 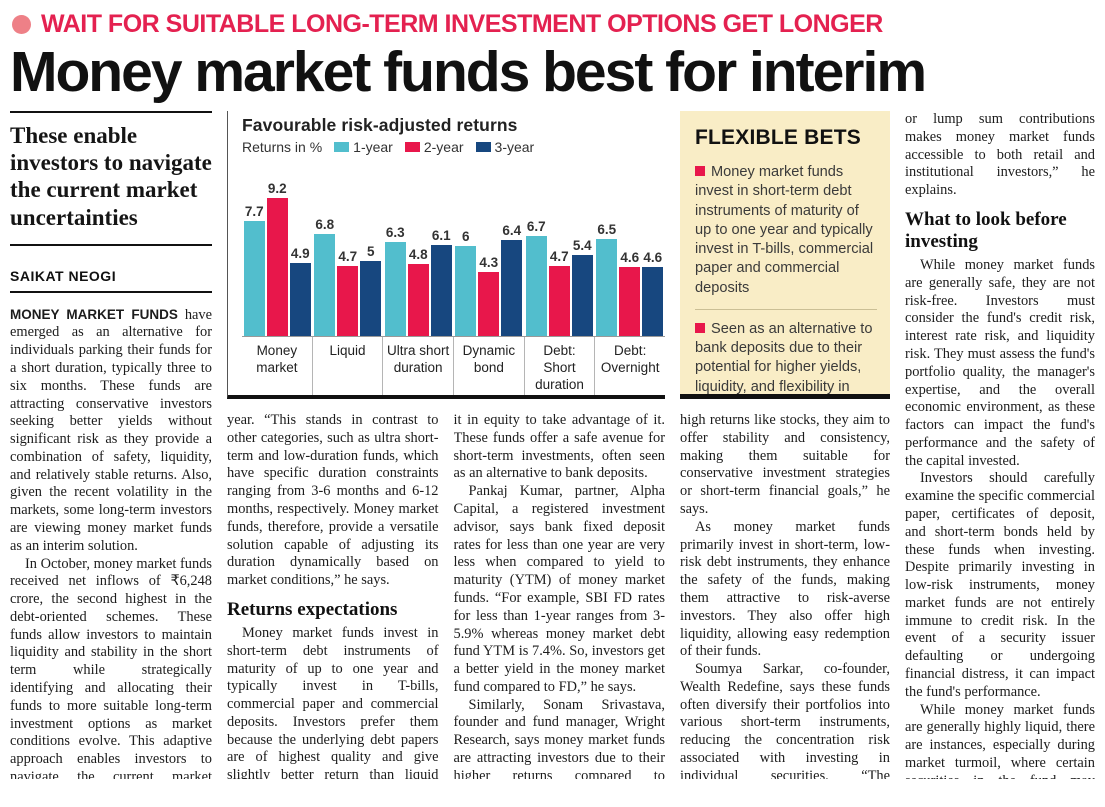 What do you see at coordinates (300, 253) in the screenshot?
I see `bar-value-label: 4.9` at bounding box center [300, 253].